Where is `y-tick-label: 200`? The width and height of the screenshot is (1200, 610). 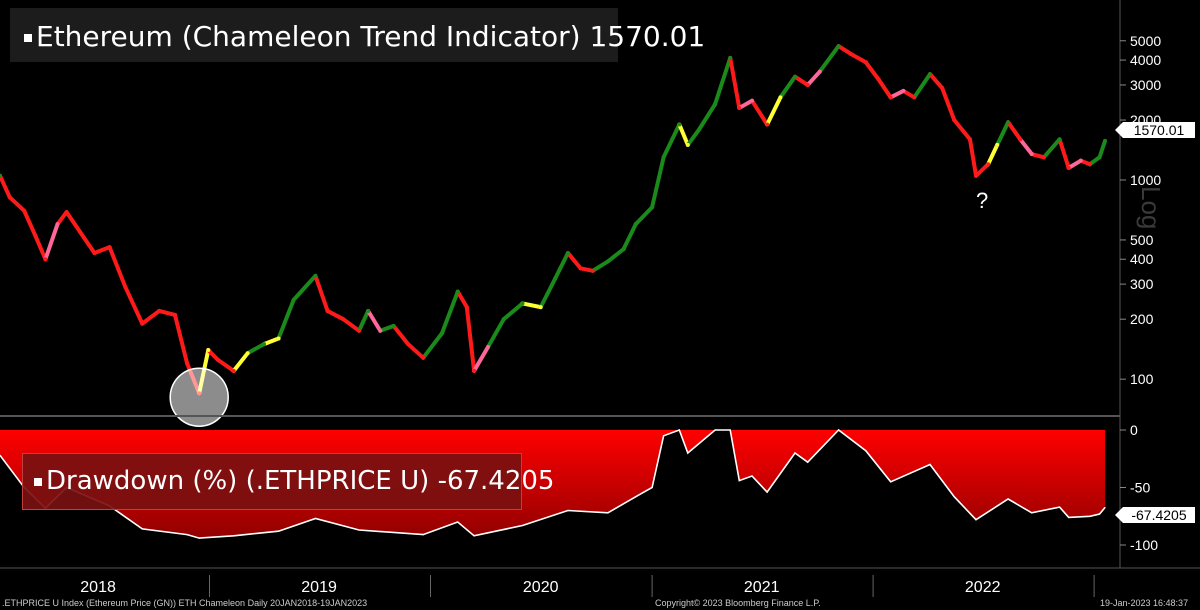
y-tick-label: 200 is located at coordinates (1142, 319).